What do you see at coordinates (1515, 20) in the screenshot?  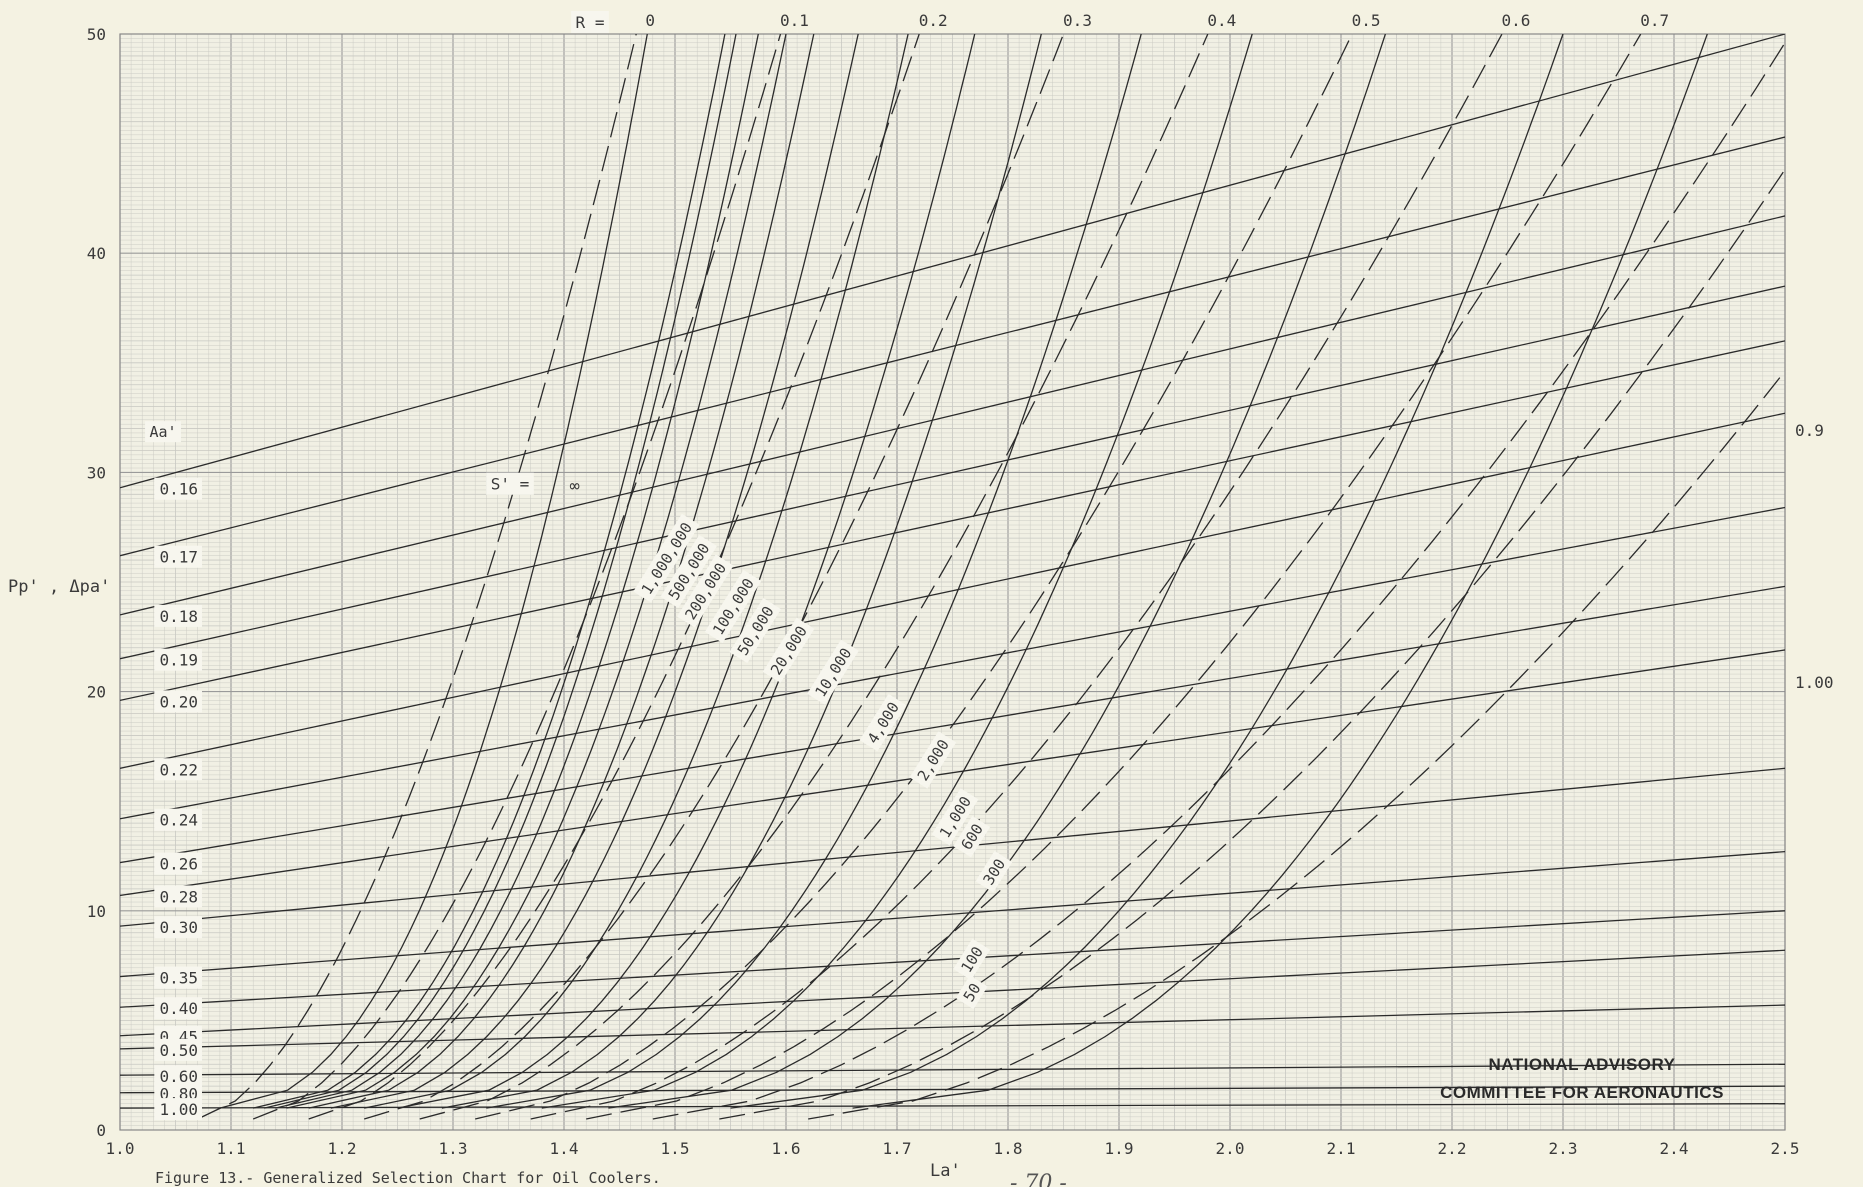 I see `r-top-label: 0.6` at bounding box center [1515, 20].